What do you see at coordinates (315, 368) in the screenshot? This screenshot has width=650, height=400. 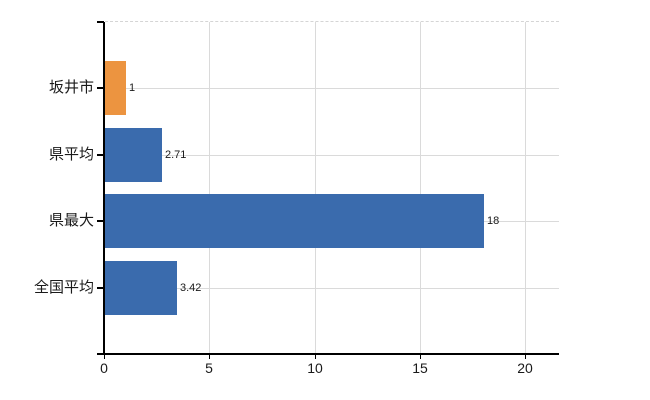 I see `x-axis-tick-label: 10` at bounding box center [315, 368].